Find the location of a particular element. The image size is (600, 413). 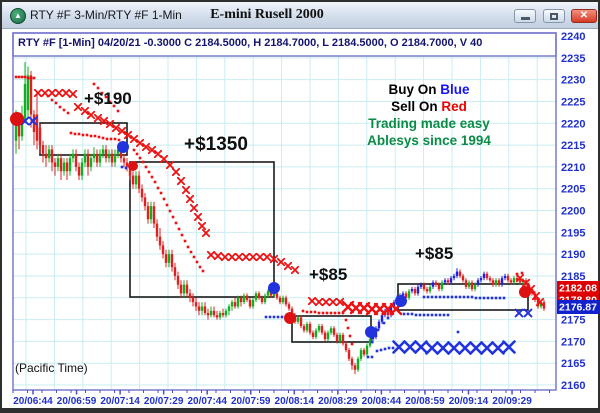

x-axis-label: 20/08:14 is located at coordinates (295, 401).